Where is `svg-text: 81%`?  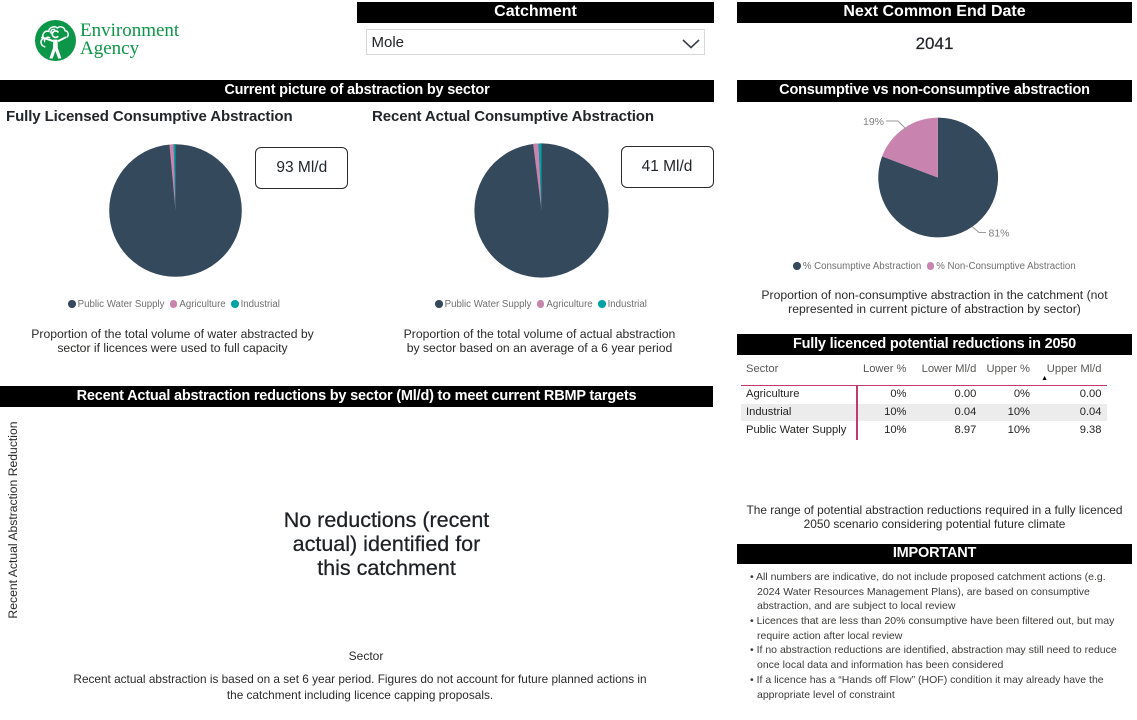 svg-text: 81% is located at coordinates (999, 234).